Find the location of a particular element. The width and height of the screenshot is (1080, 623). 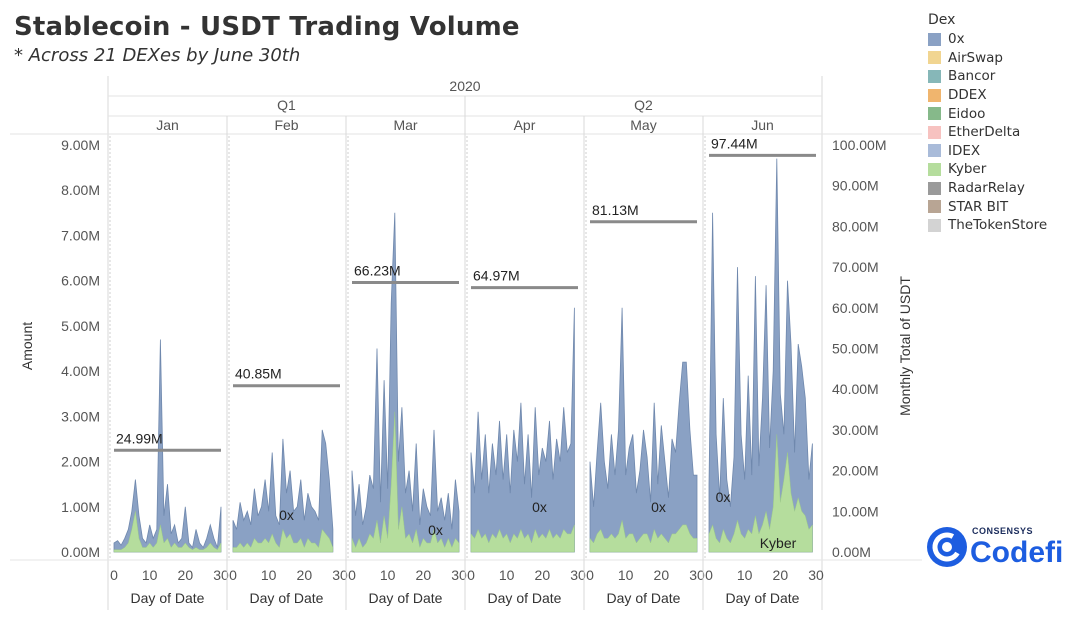

legend-item: EtherDelta is located at coordinates (987, 132).